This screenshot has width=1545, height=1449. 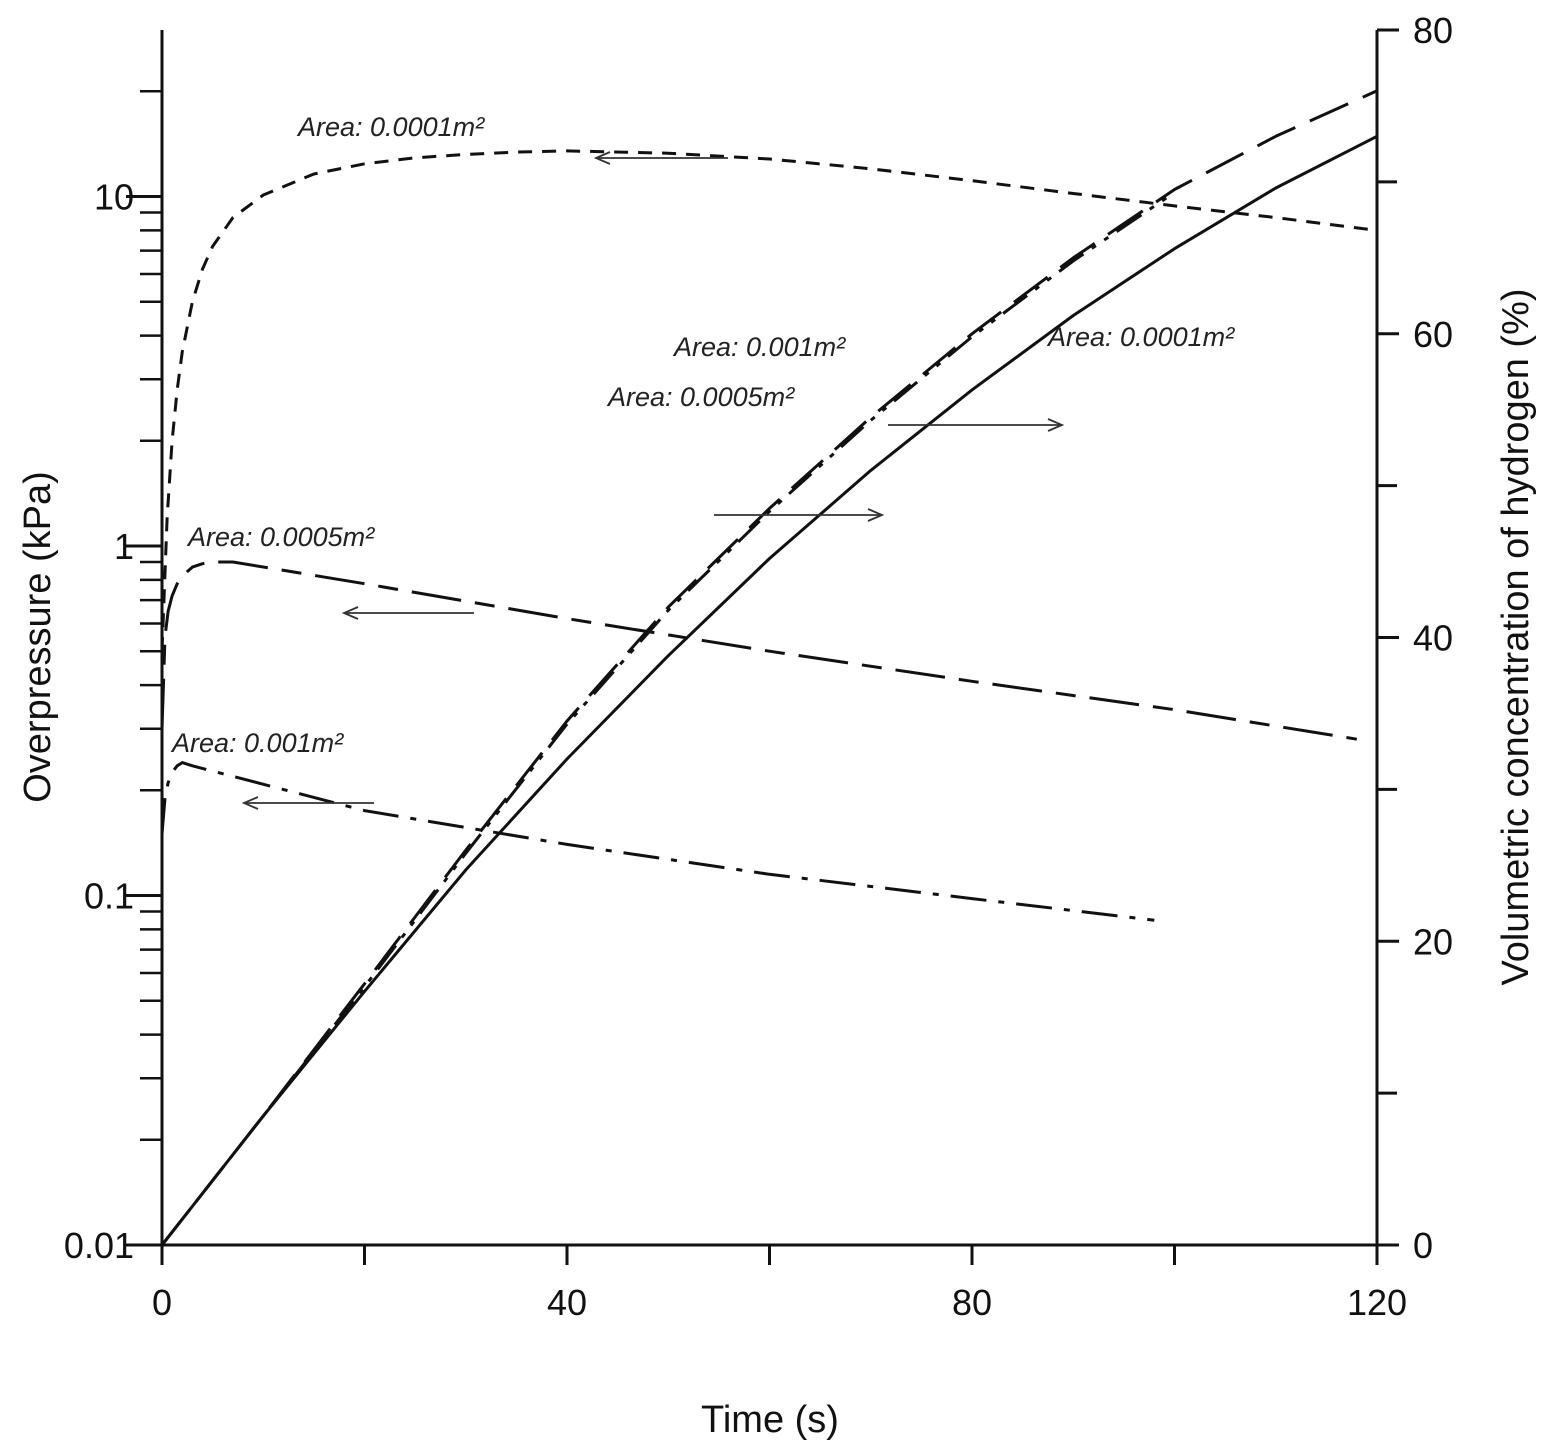 What do you see at coordinates (38, 637) in the screenshot?
I see `y-left-axis-title: Overpressure (kPa)` at bounding box center [38, 637].